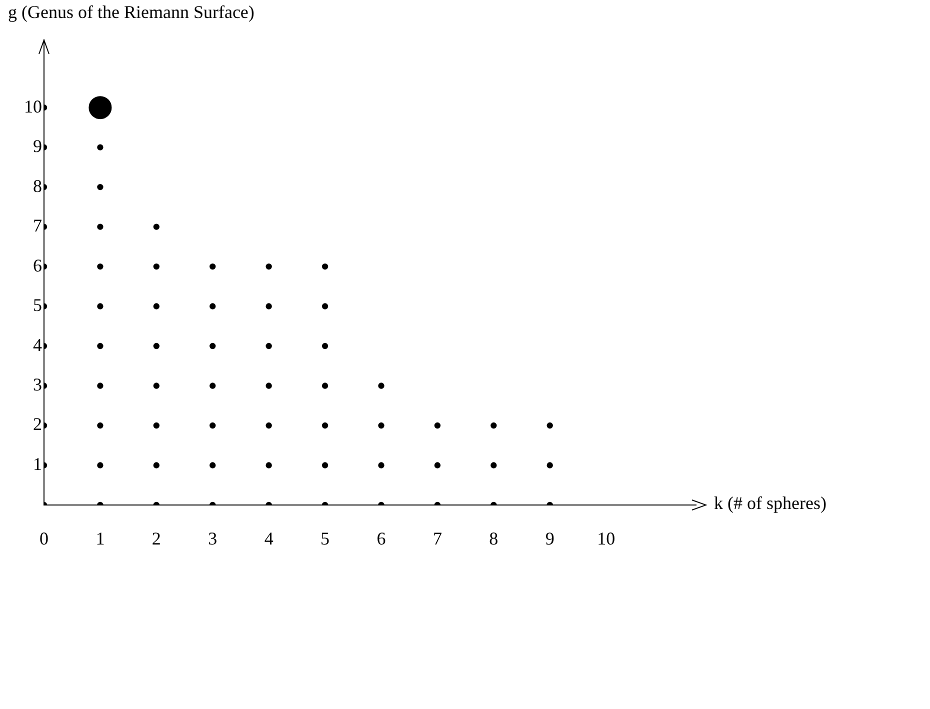  Describe the element at coordinates (770, 503) in the screenshot. I see `x-axis-title: k (# of spheres)` at that location.